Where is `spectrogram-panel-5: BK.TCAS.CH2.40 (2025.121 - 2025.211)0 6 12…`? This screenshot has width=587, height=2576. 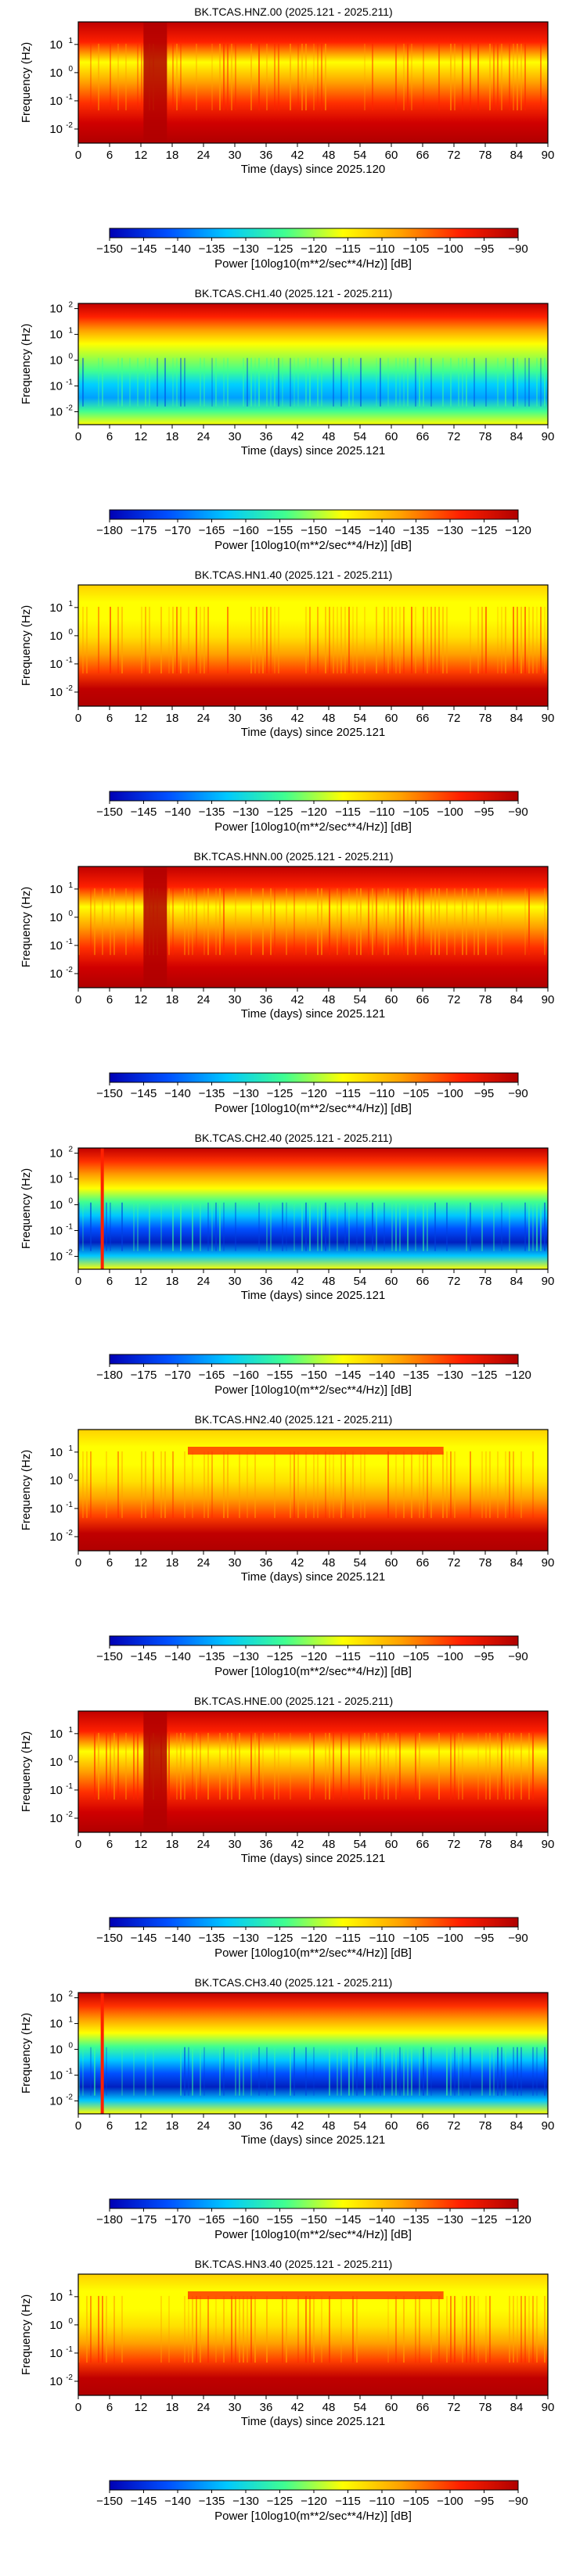 spectrogram-panel-5: BK.TCAS.CH2.40 (2025.121 - 2025.211)0 6 12… is located at coordinates (287, 1264).